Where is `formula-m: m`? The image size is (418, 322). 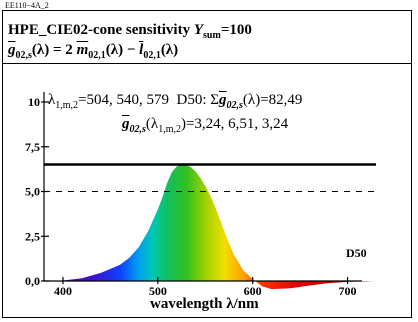
formula-m: m is located at coordinates (82, 50).